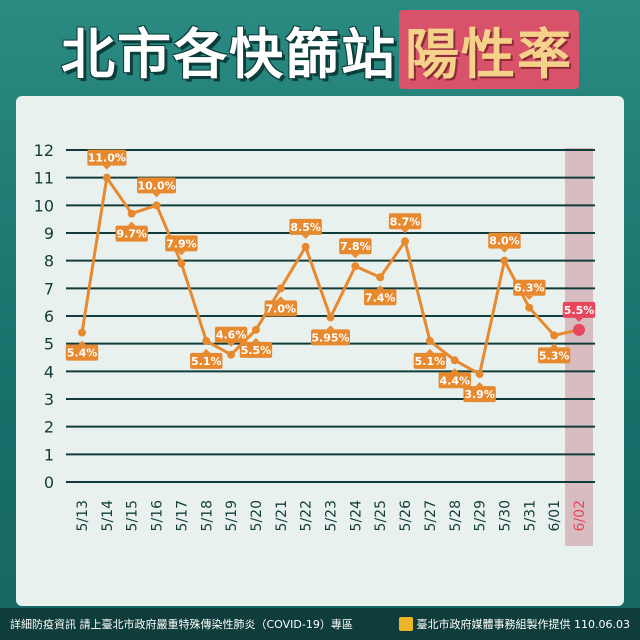 Image resolution: width=640 pixels, height=640 pixels. I want to click on y-tick-label: 5, so click(49, 344).